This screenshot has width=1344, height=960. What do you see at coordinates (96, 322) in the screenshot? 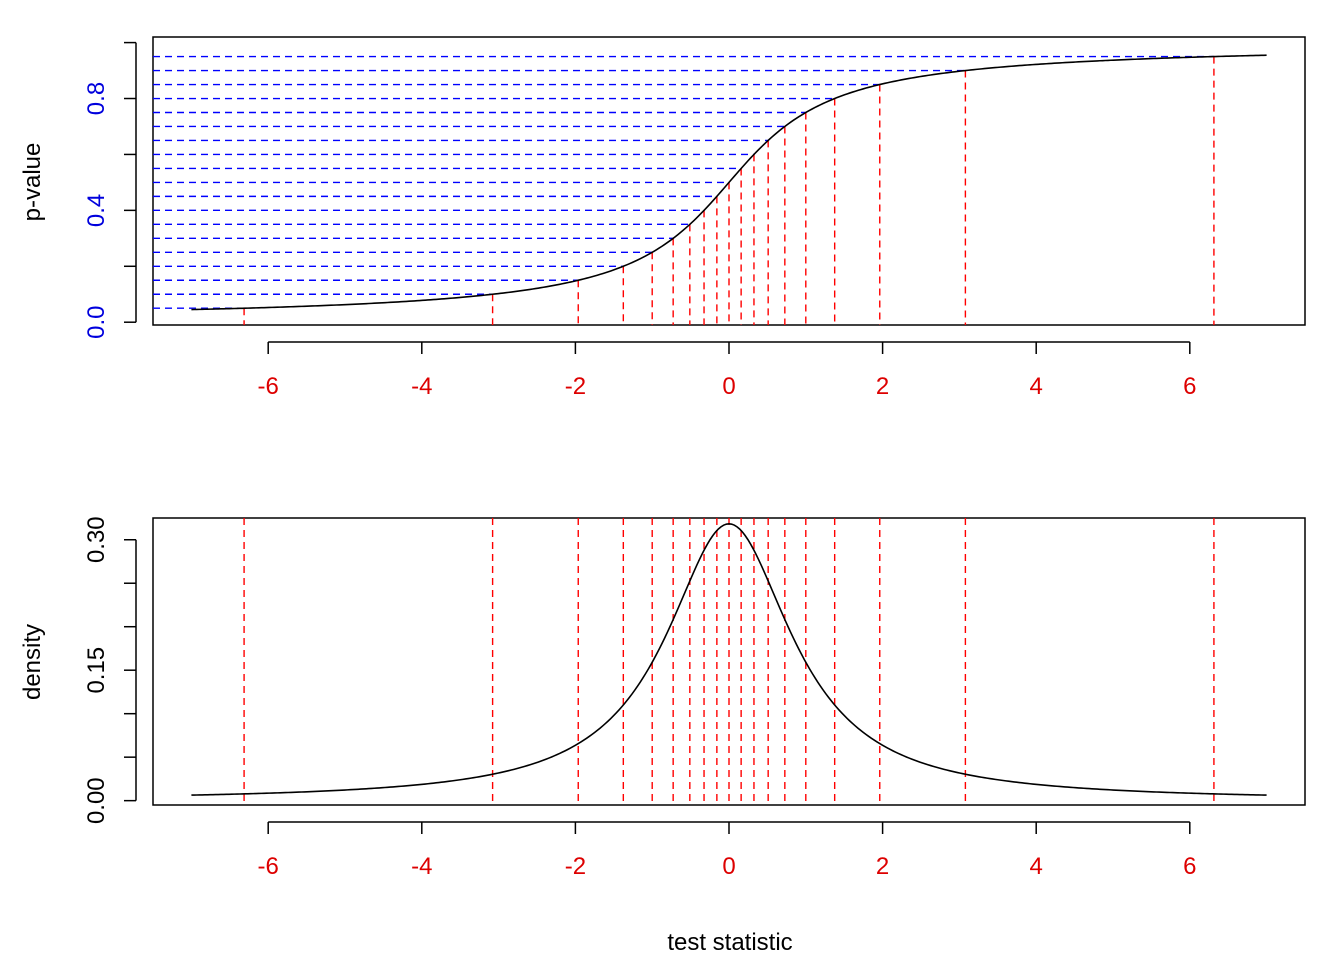
I see `y-tick-label: 0.0` at bounding box center [96, 322].